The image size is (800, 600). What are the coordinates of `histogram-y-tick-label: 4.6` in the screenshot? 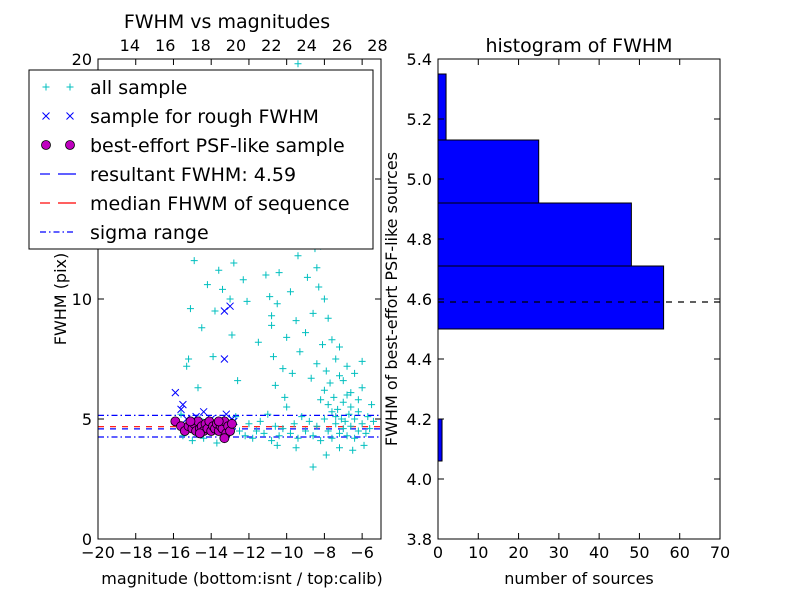 It's located at (419, 299).